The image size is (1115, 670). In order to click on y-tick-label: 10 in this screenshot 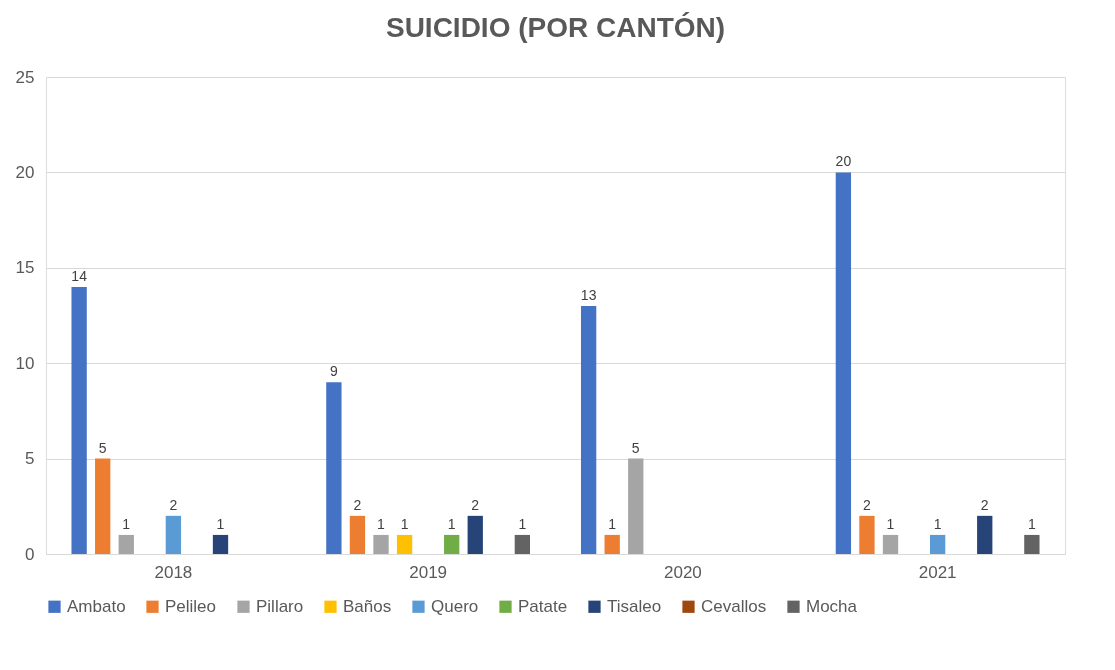, I will do `click(25, 363)`.